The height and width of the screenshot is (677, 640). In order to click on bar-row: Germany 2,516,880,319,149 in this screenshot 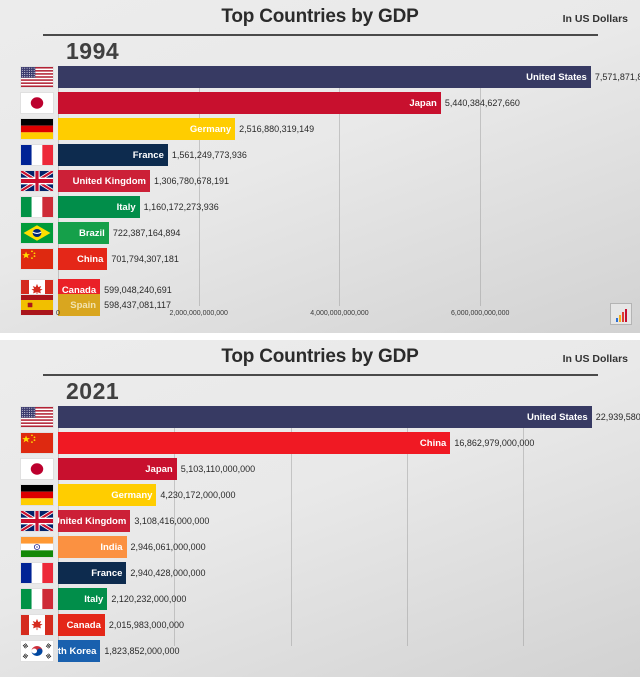, I will do `click(324, 129)`.